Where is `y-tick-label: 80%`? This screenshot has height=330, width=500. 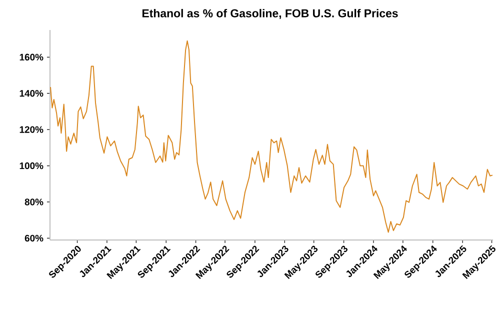
y-tick-label: 80% is located at coordinates (34, 202).